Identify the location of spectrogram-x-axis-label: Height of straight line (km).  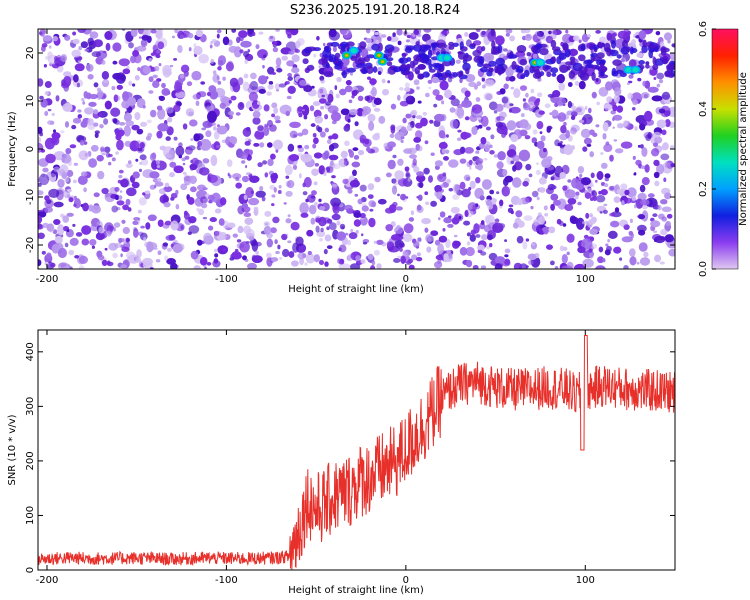
(356, 289).